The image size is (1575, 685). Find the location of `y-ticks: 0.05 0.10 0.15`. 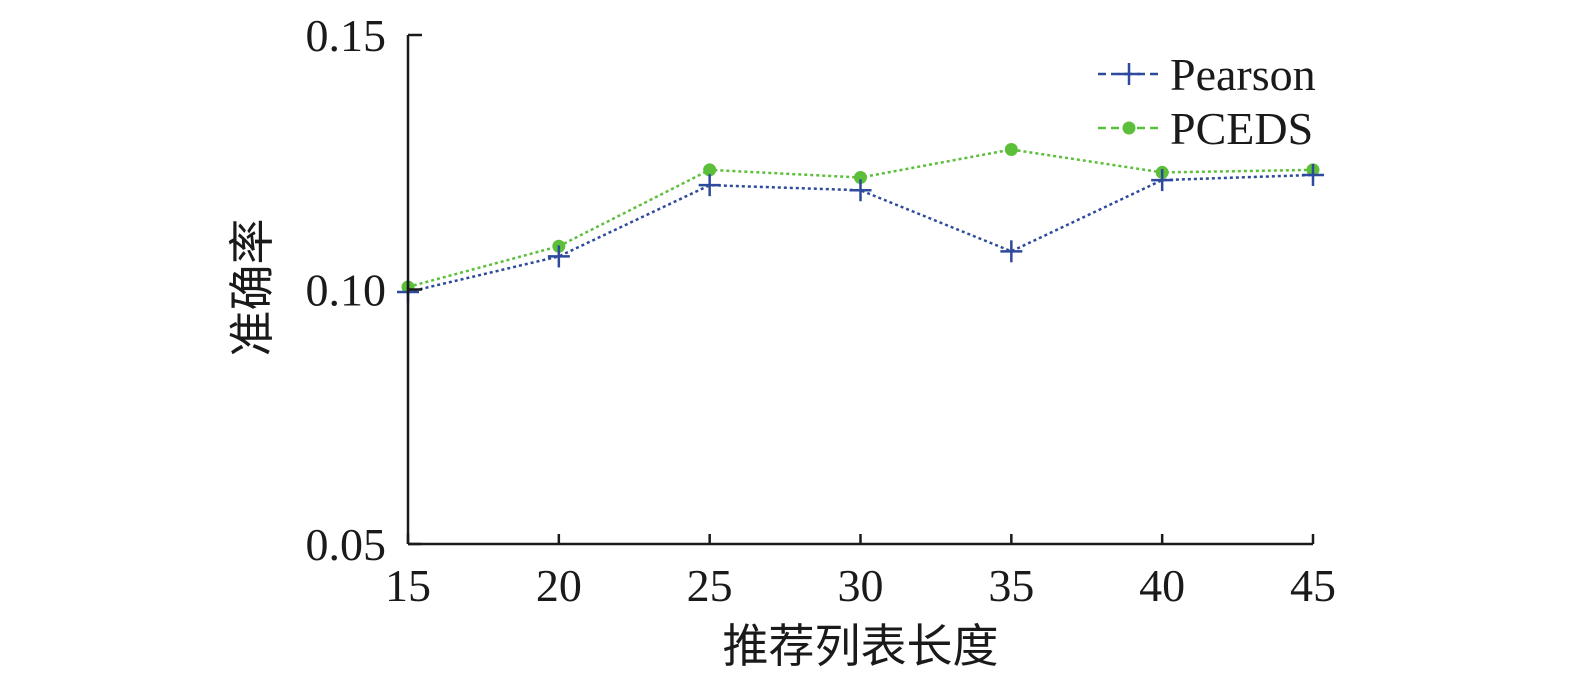

y-ticks: 0.05 0.10 0.15 is located at coordinates (364, 290).